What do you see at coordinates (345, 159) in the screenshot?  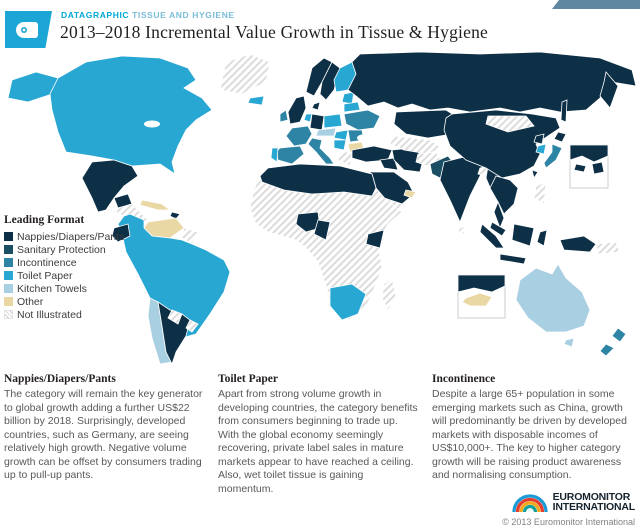 I see `region-greece` at bounding box center [345, 159].